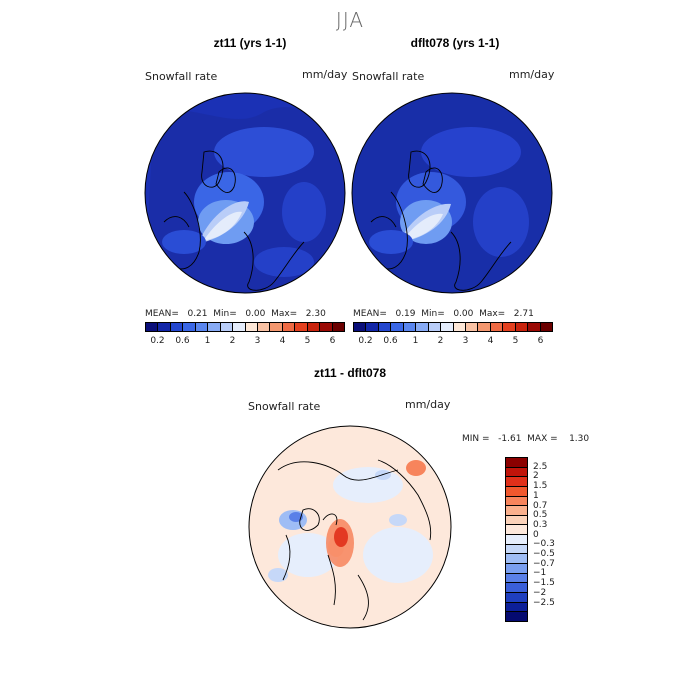 The image size is (700, 700). Describe the element at coordinates (540, 505) in the screenshot. I see `colorbar-tick-label: 0.7` at that location.